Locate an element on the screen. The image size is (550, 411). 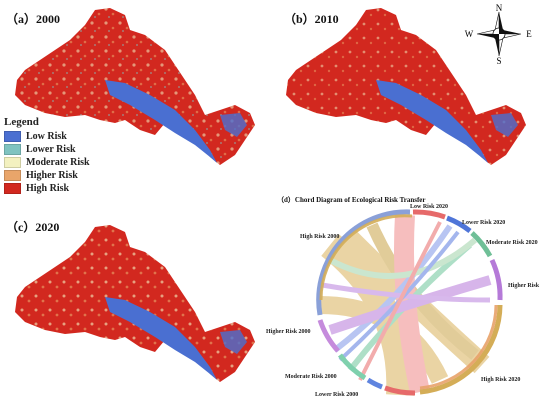
compass-s: S is located at coordinates (498, 60).